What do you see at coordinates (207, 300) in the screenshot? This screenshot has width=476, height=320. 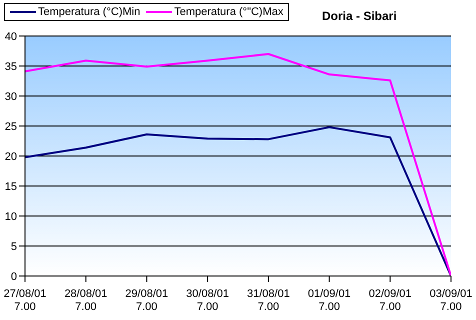 I see `x-tick-label: 30/08/01 7.00` at bounding box center [207, 300].